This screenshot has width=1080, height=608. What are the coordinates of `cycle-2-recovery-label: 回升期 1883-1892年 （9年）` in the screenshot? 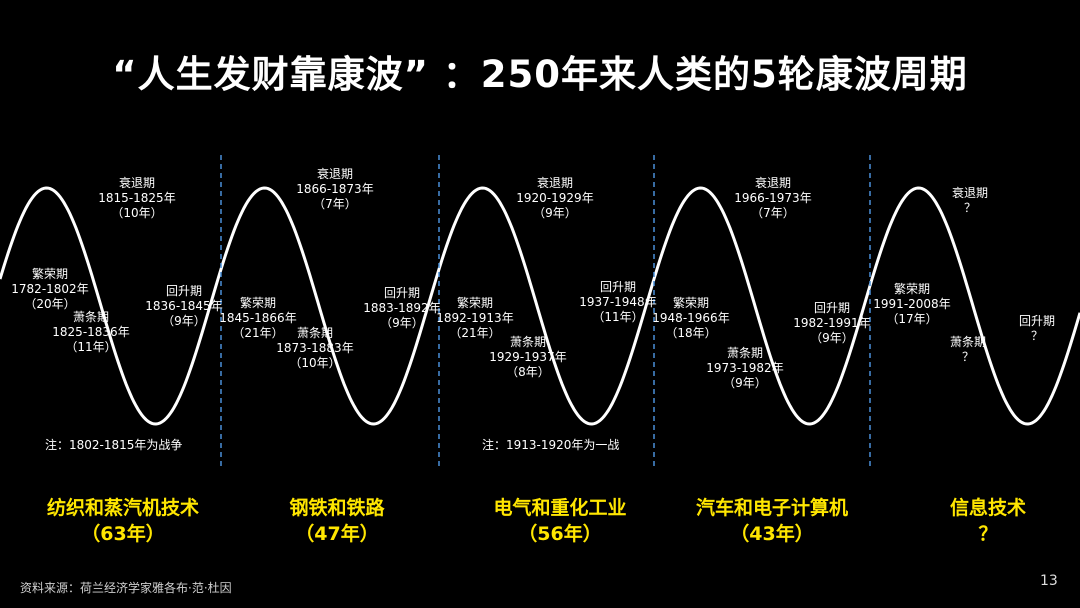 It's located at (402, 308).